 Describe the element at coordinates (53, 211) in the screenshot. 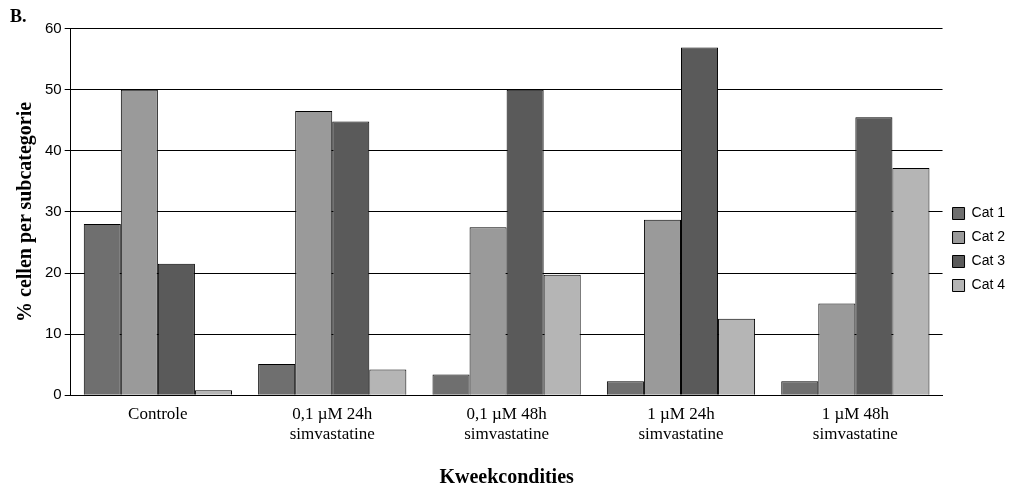

I see `y-tick-label: 30` at that location.